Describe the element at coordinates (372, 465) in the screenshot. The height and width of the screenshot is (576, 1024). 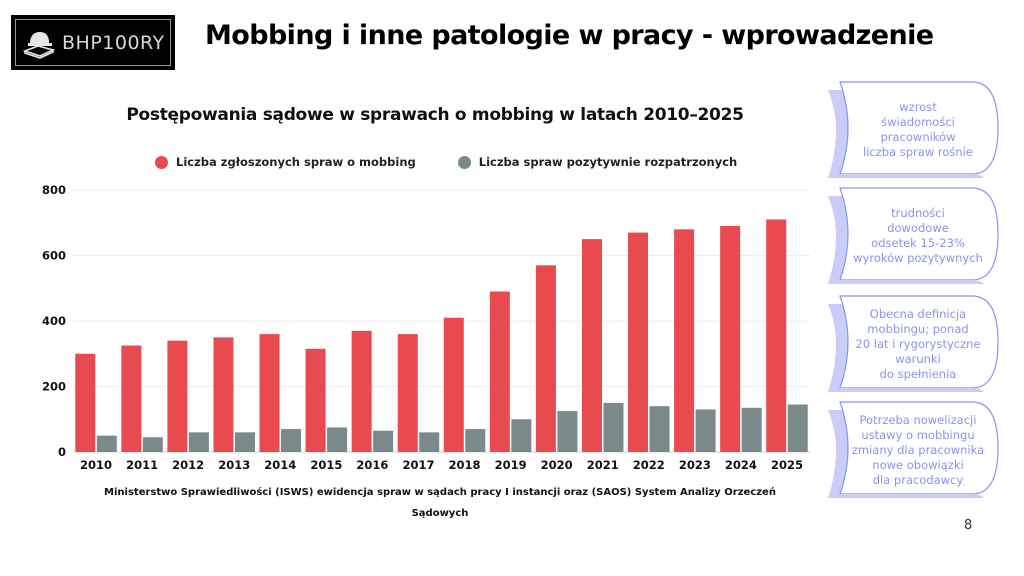
I see `x-tick-label: 2016` at that location.